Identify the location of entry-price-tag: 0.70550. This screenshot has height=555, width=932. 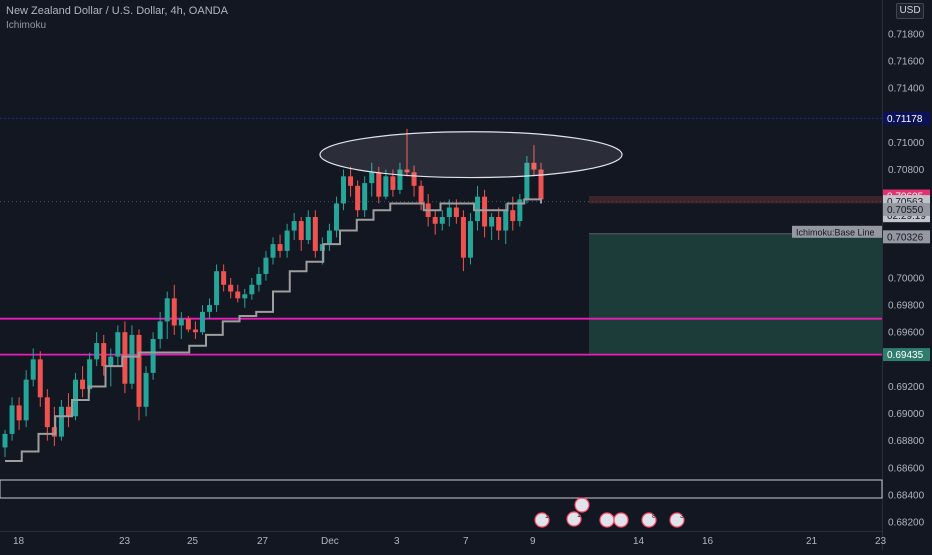
(905, 210).